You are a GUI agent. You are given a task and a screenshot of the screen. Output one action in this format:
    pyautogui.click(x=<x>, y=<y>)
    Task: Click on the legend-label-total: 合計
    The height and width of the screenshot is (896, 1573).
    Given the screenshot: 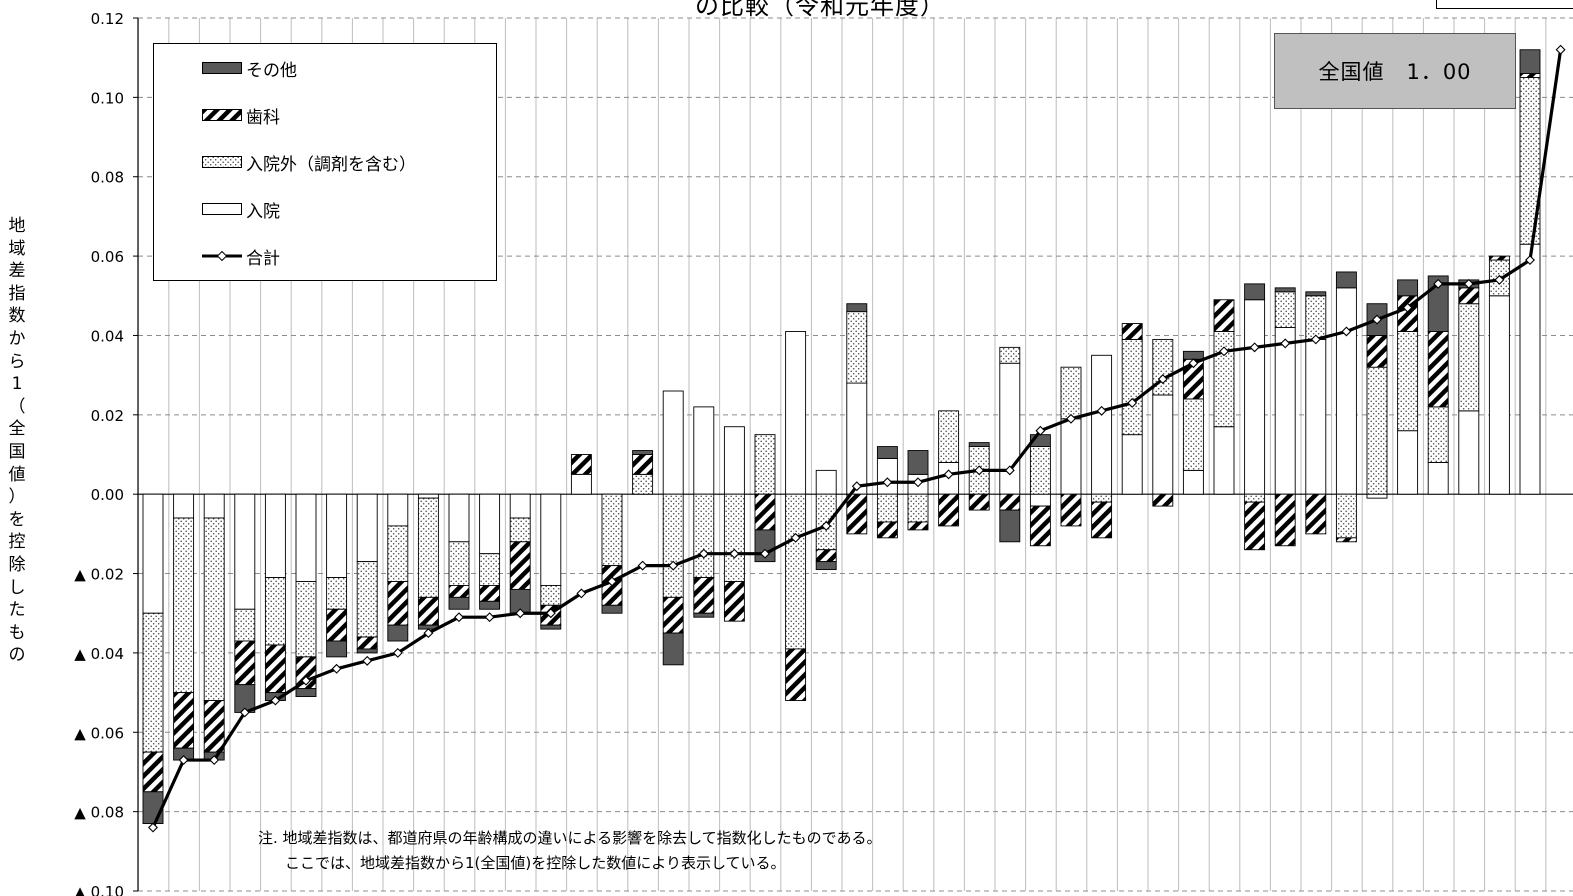 What is the action you would take?
    pyautogui.click(x=263, y=258)
    